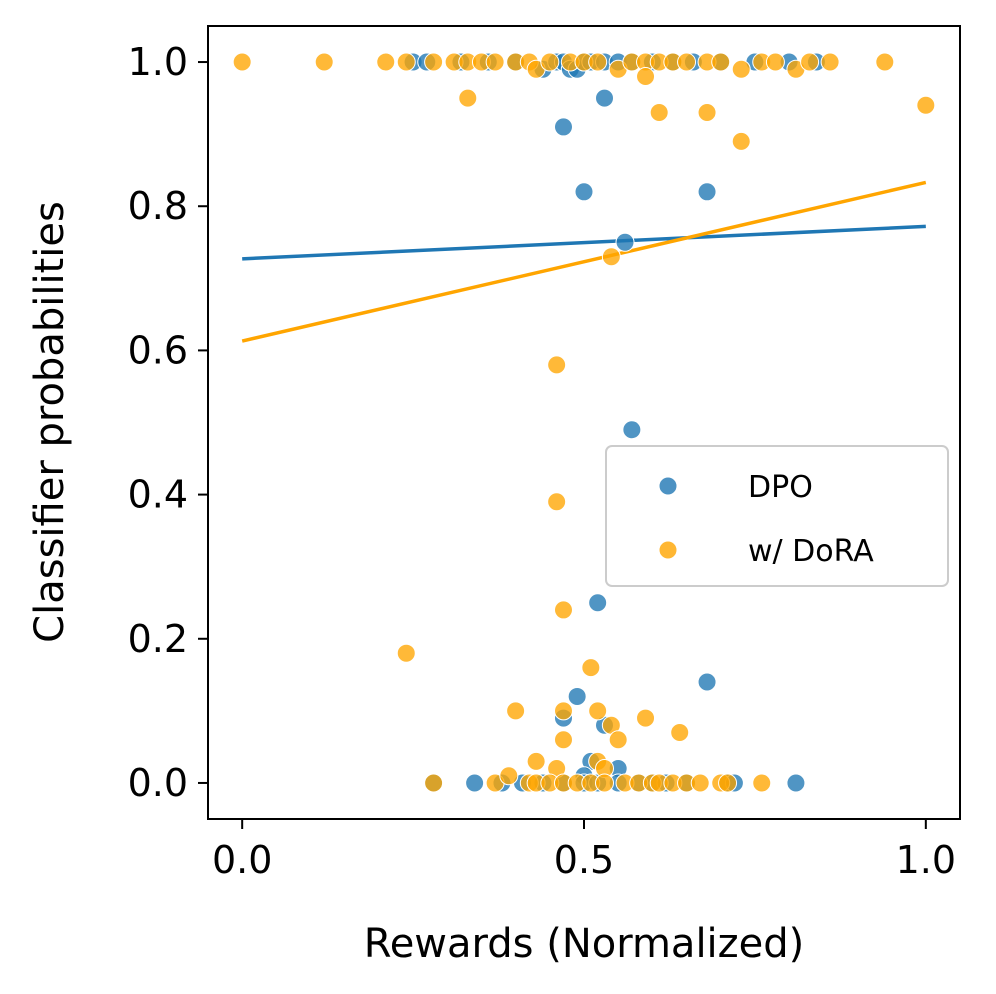  I want to click on y-tick-label: 0.0, so click(158, 783).